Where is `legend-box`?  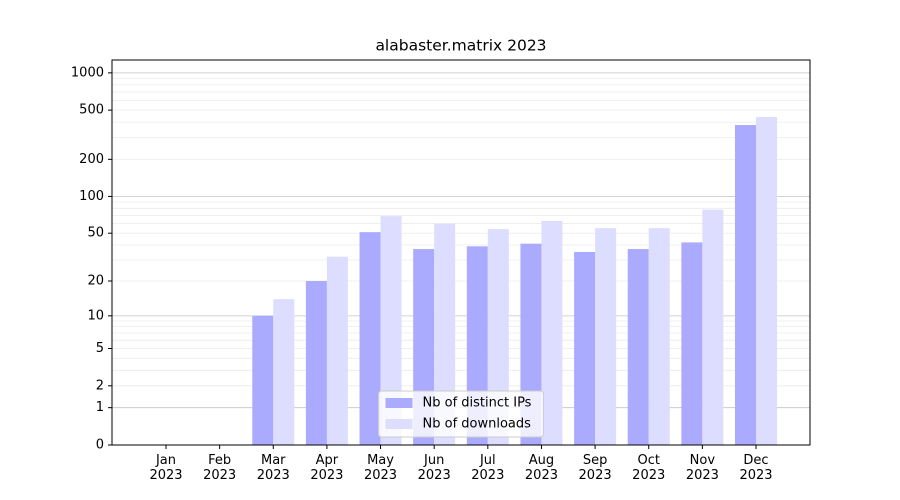
legend-box is located at coordinates (461, 414).